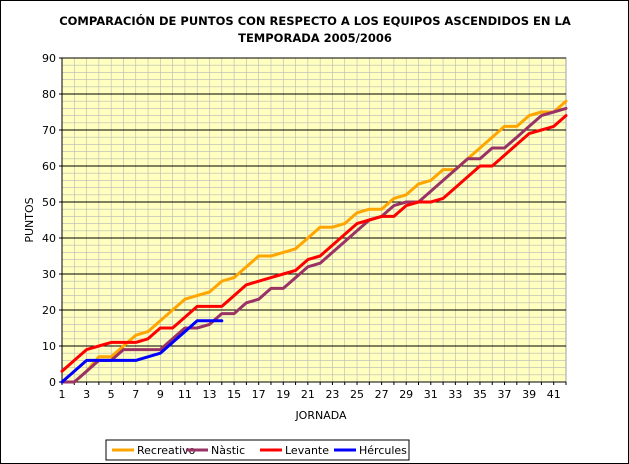 This screenshot has width=629, height=464. I want to click on x-tick-label: 35, so click(480, 394).